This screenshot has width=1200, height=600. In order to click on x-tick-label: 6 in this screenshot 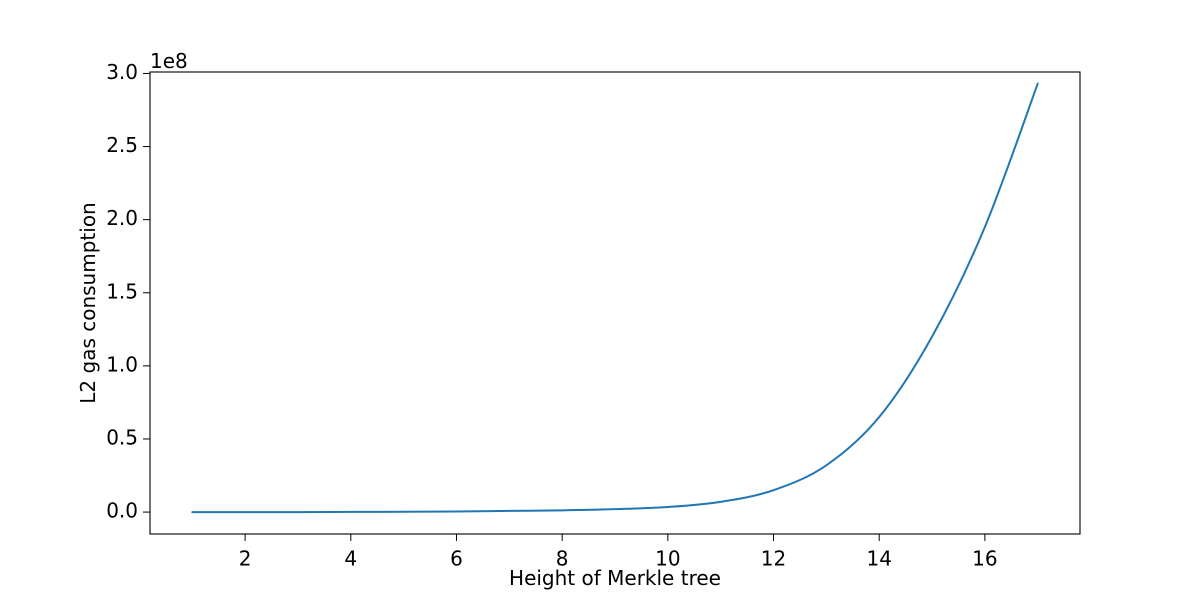, I will do `click(456, 559)`.